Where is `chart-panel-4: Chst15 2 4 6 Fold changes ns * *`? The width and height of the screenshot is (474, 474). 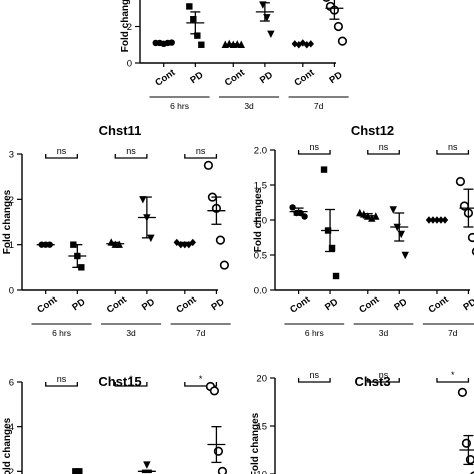 chart-panel-4: Chst15 2 4 6 Fold changes ns * * is located at coordinates (115, 424).